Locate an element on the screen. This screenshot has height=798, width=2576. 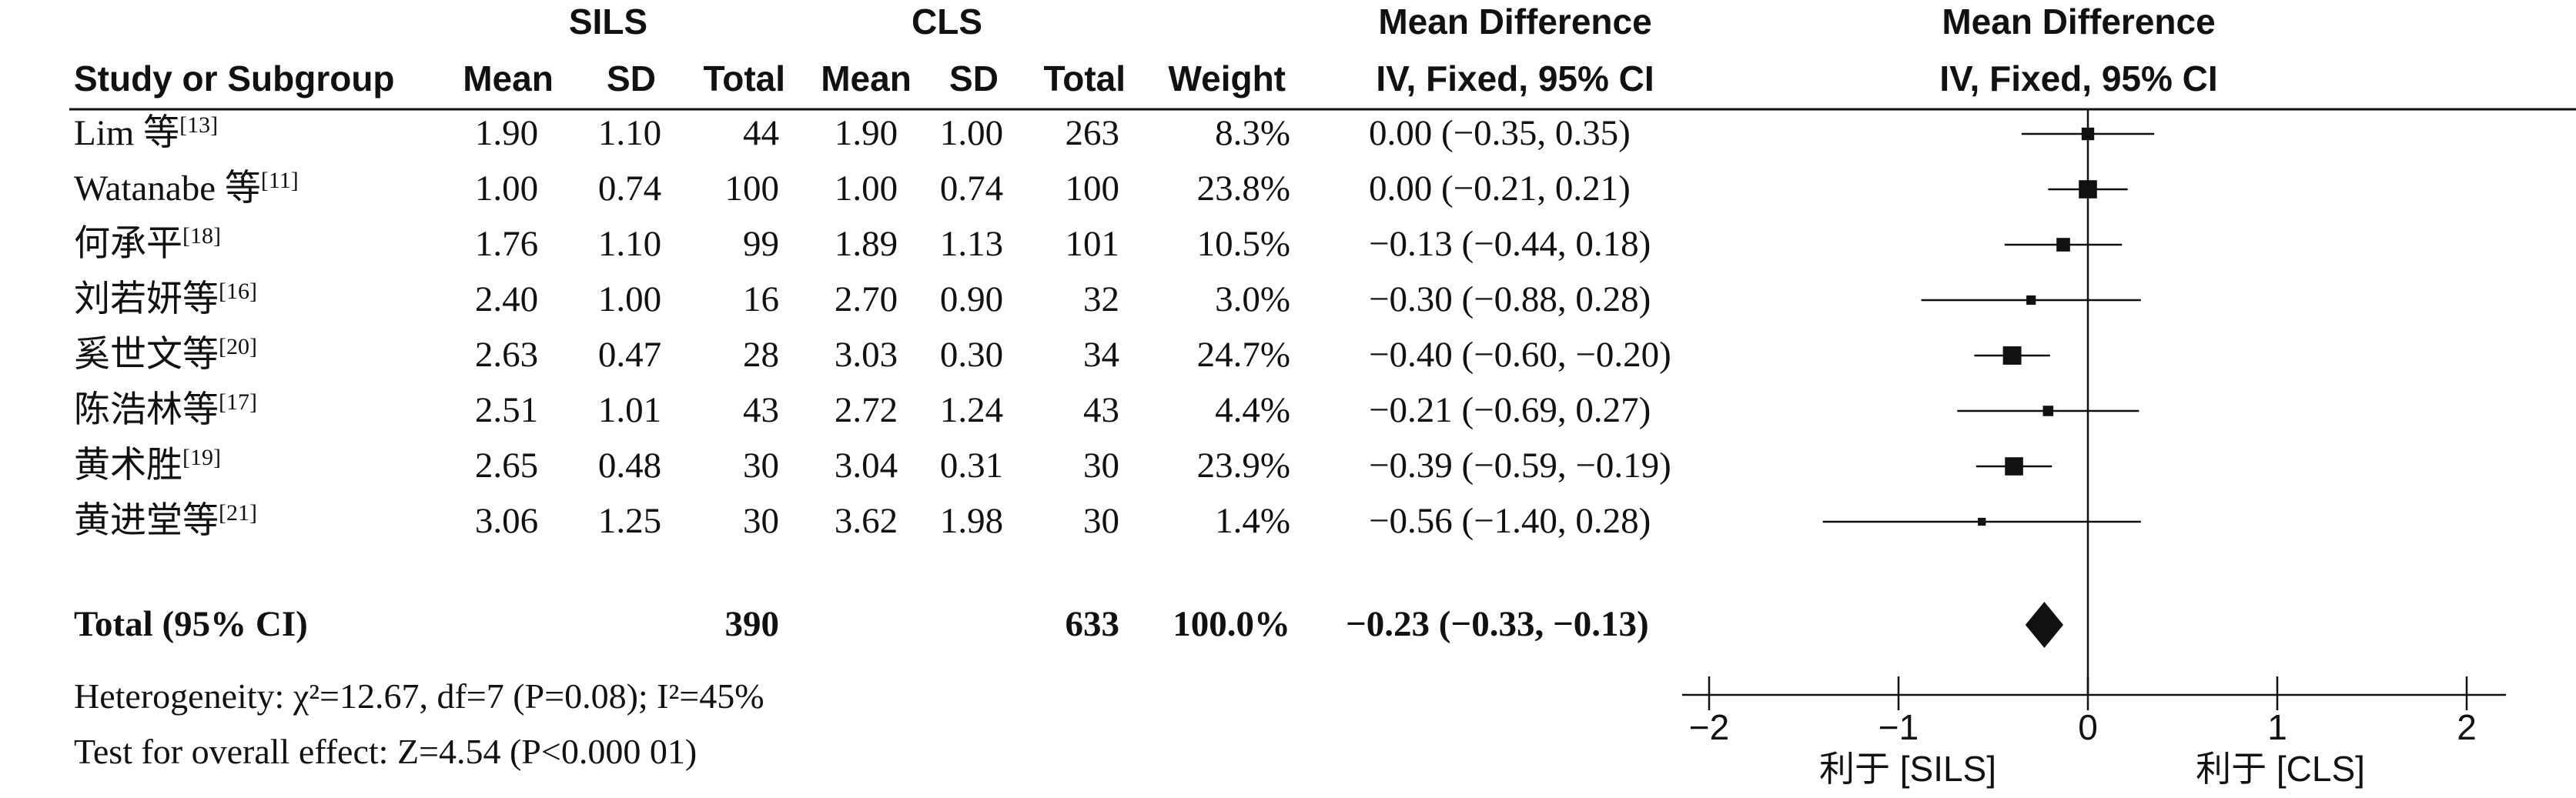
ci-text: −0.56 (−1.40, 0.28) is located at coordinates (1510, 521).